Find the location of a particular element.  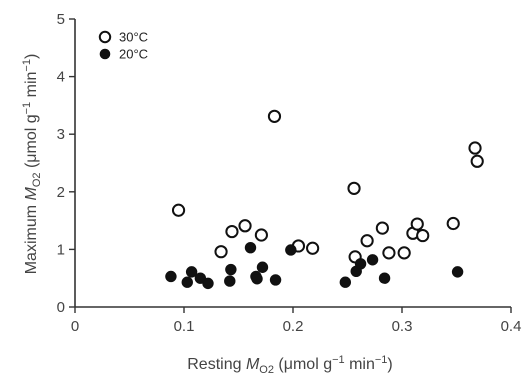

x-axis-title: Resting MO2 (μmol g−1 min−1) is located at coordinates (290, 364).